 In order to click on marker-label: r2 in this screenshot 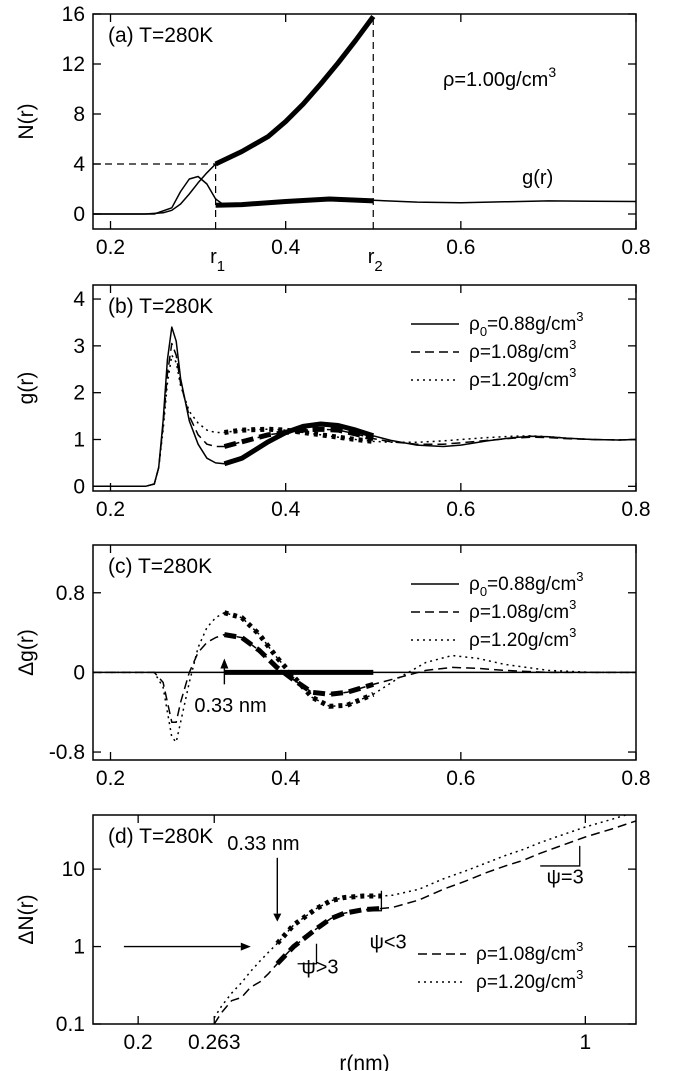, I will do `click(375, 260)`.